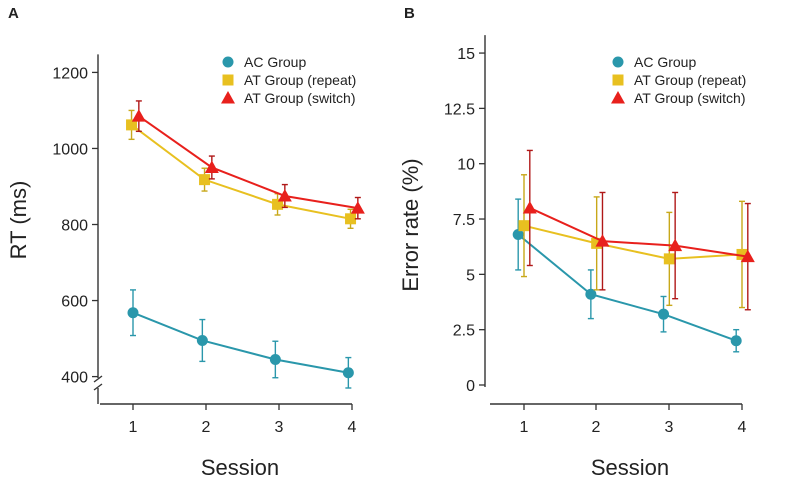 The image size is (785, 485). What do you see at coordinates (70, 149) in the screenshot?
I see `panel-a-y-tick-label: 1000` at bounding box center [70, 149].